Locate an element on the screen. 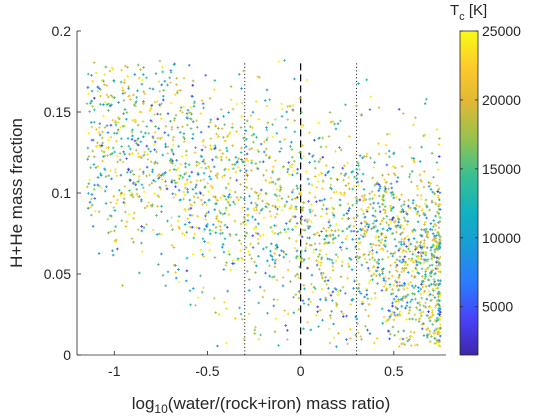 The width and height of the screenshot is (560, 420). y-tick-label: 0 is located at coordinates (67, 355).